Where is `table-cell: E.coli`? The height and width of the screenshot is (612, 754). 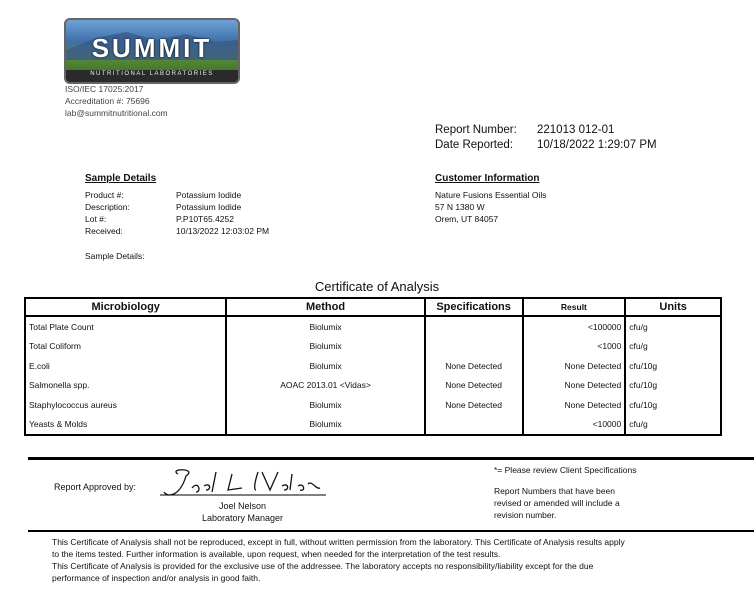
table-cell: E.coli is located at coordinates (125, 366).